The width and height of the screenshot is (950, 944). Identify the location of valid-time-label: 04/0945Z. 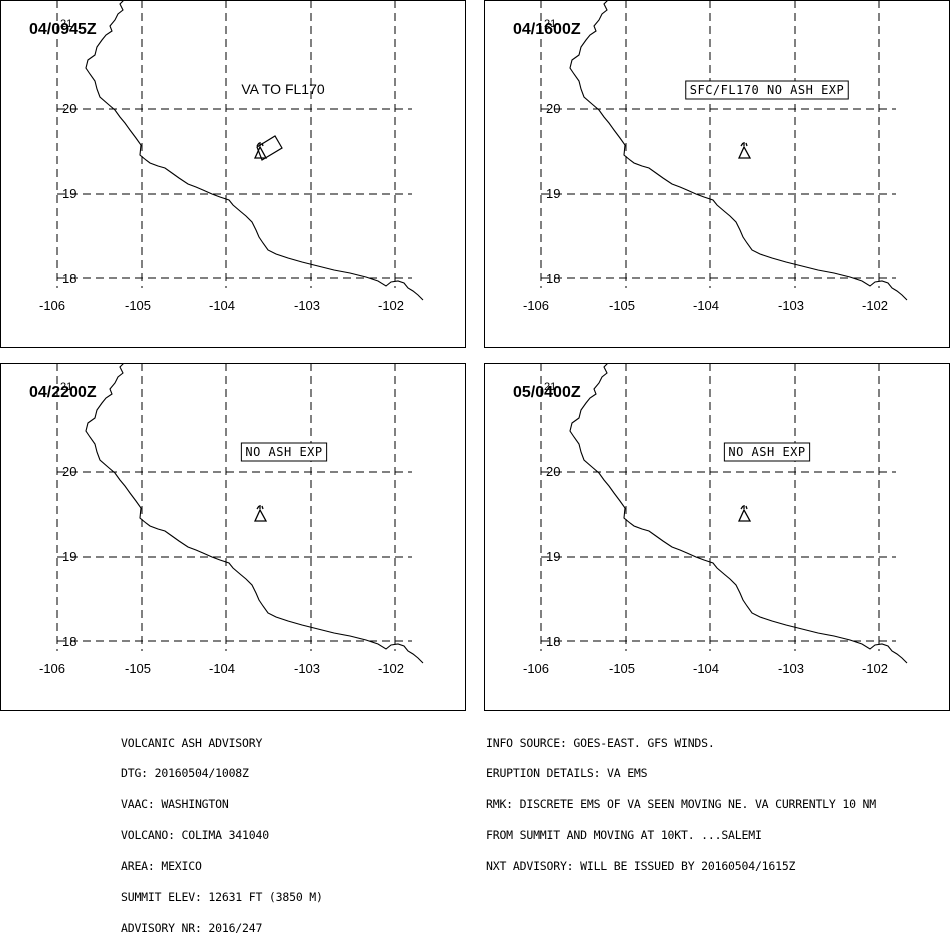
(63, 29).